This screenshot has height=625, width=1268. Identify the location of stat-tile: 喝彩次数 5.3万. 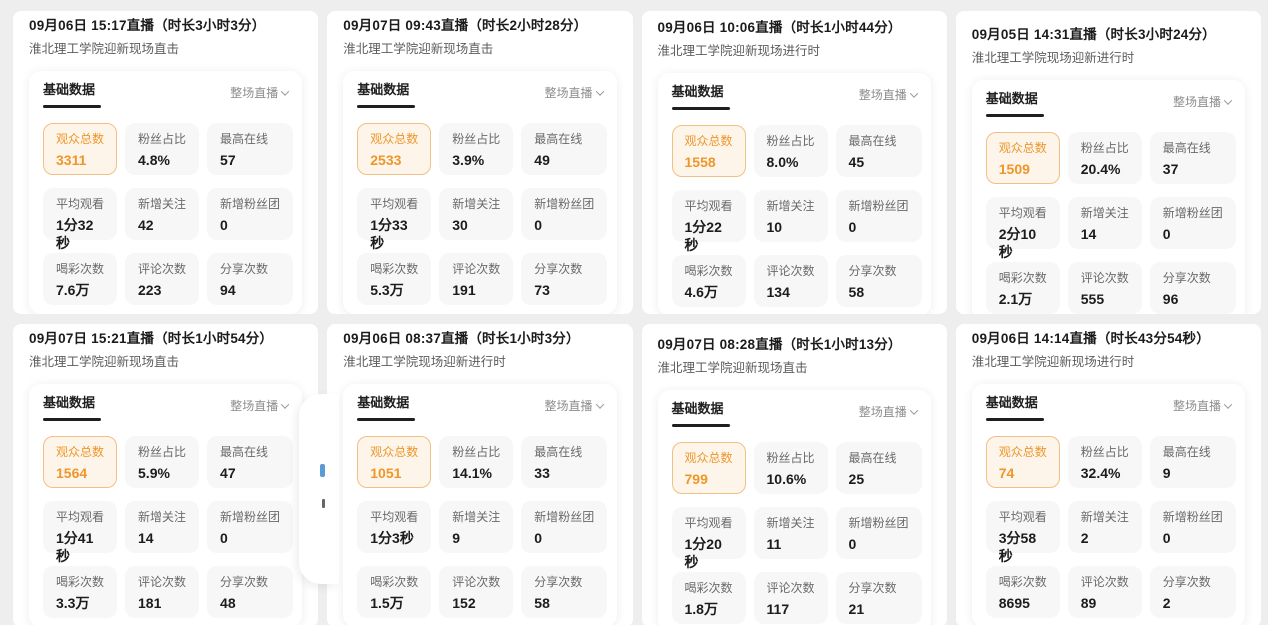
(394, 279).